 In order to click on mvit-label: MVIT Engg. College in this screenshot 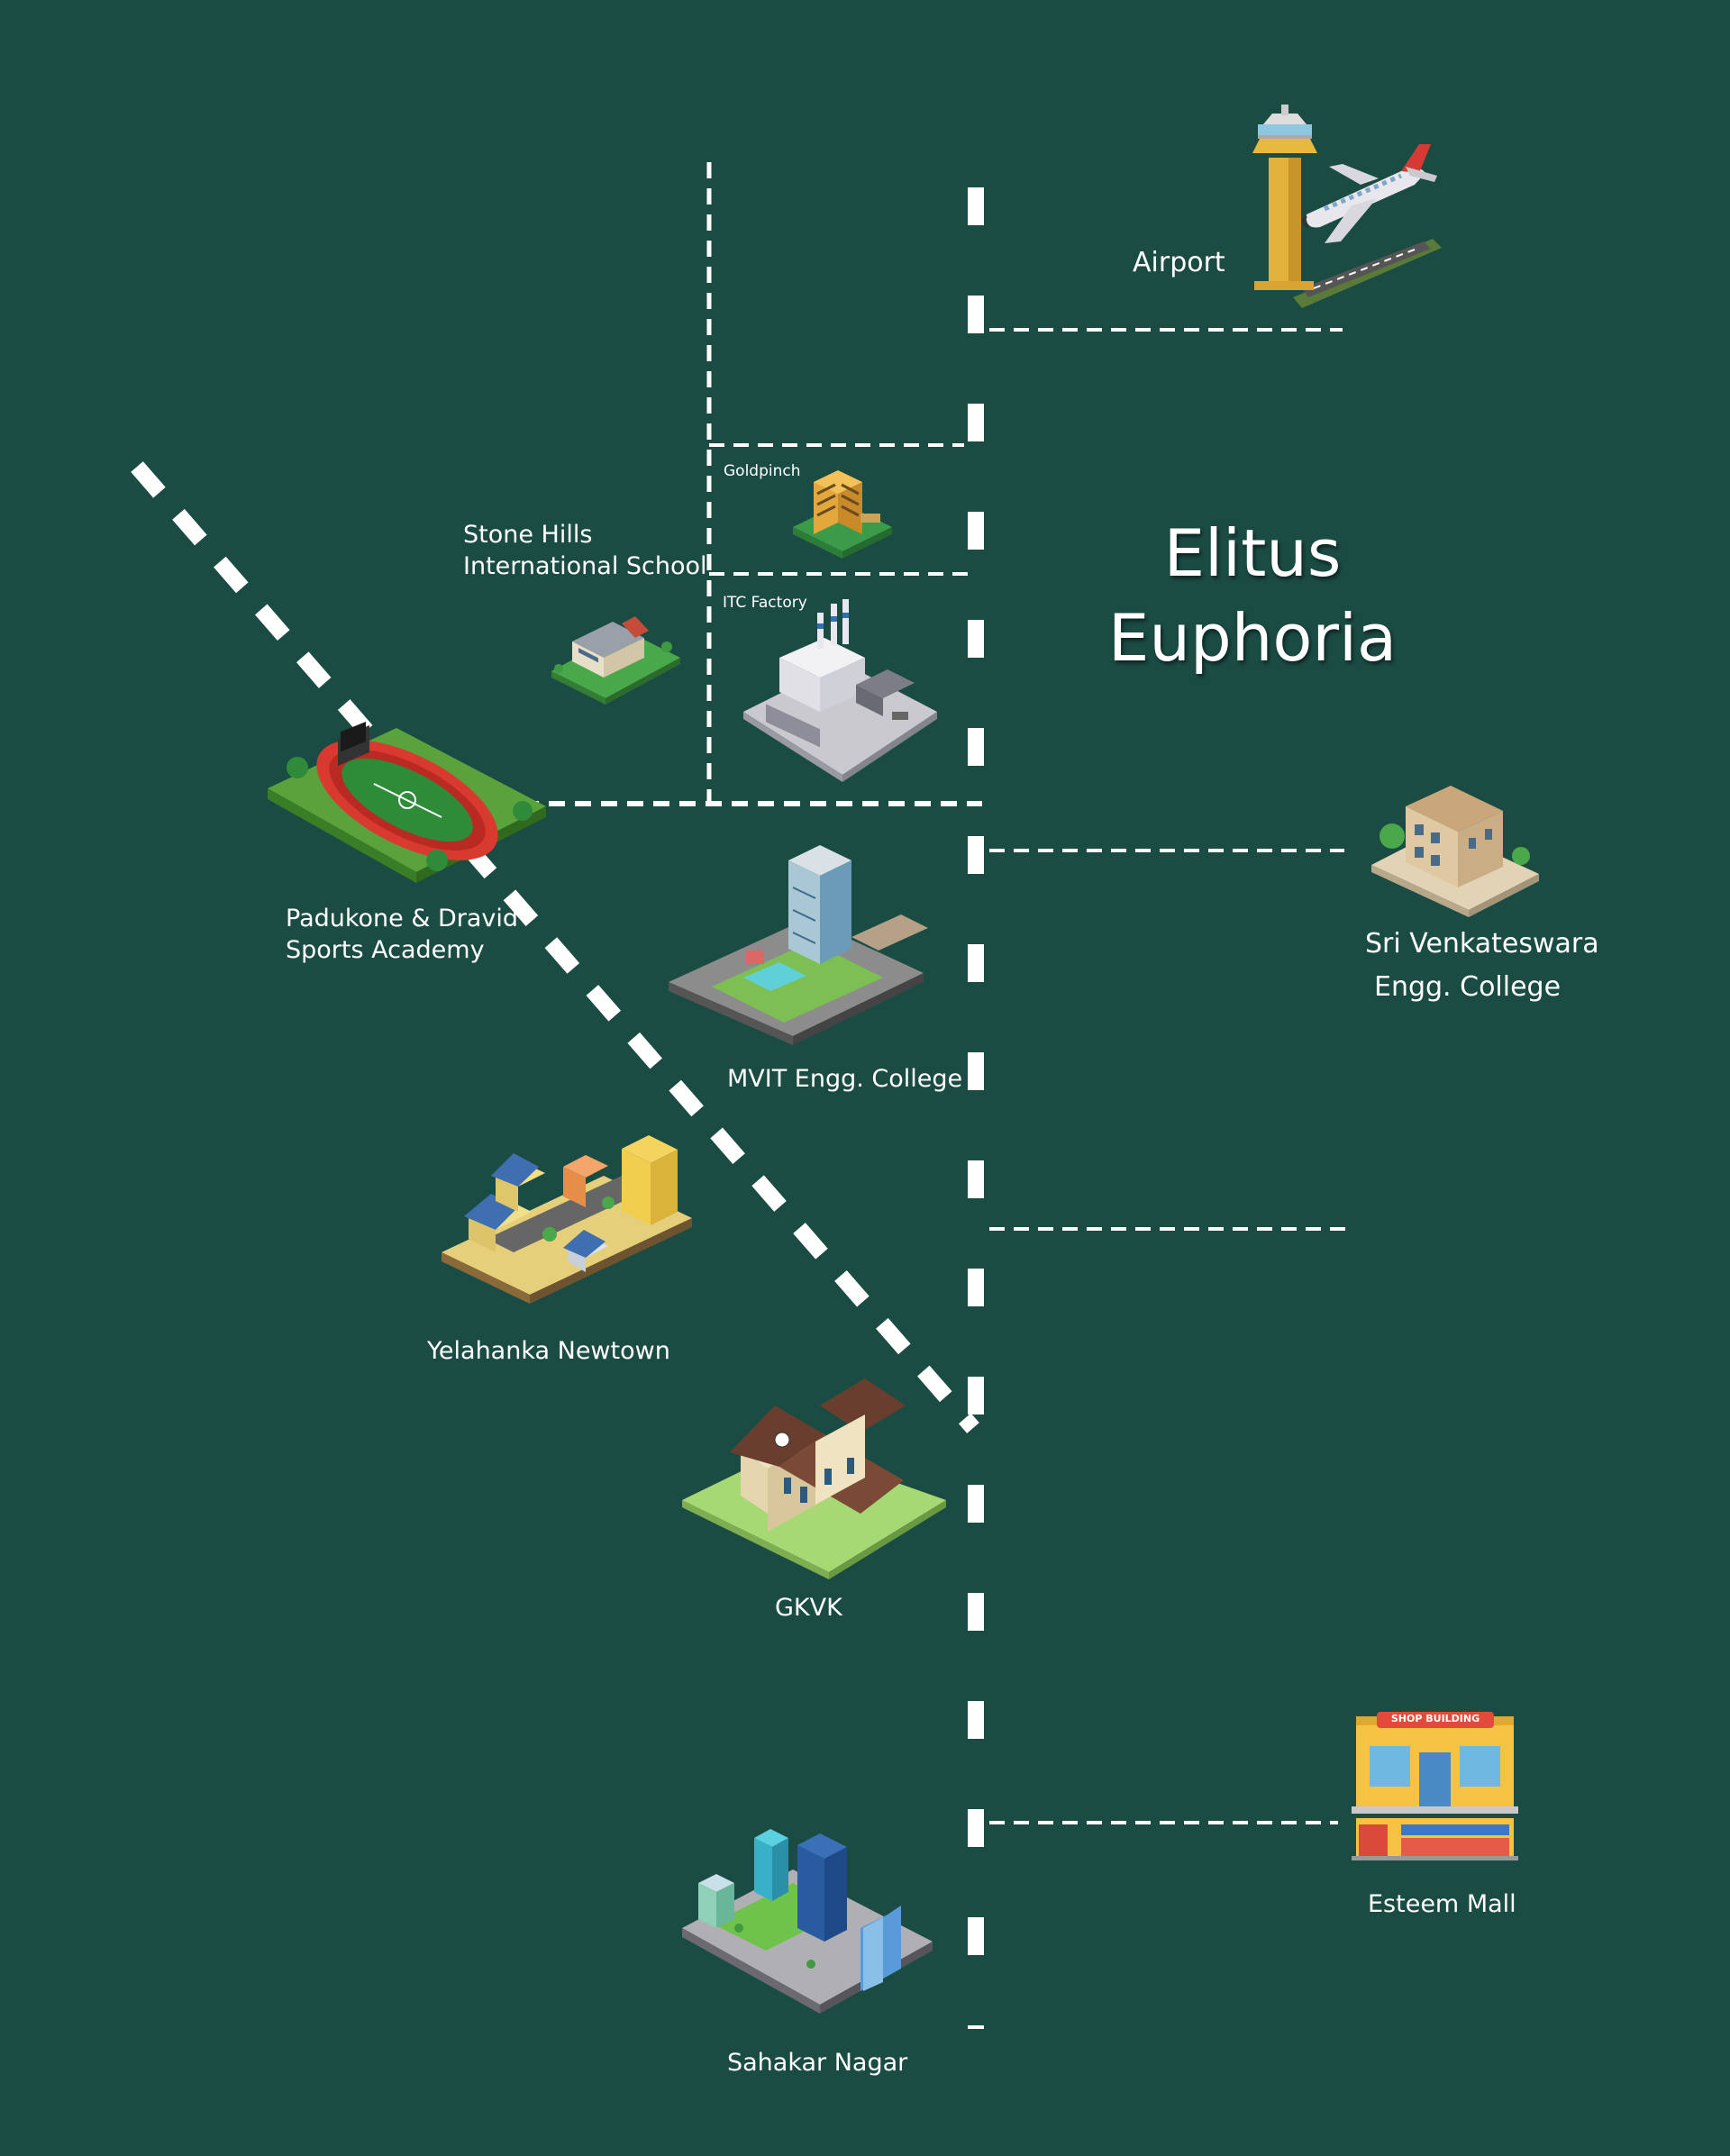, I will do `click(845, 1079)`.